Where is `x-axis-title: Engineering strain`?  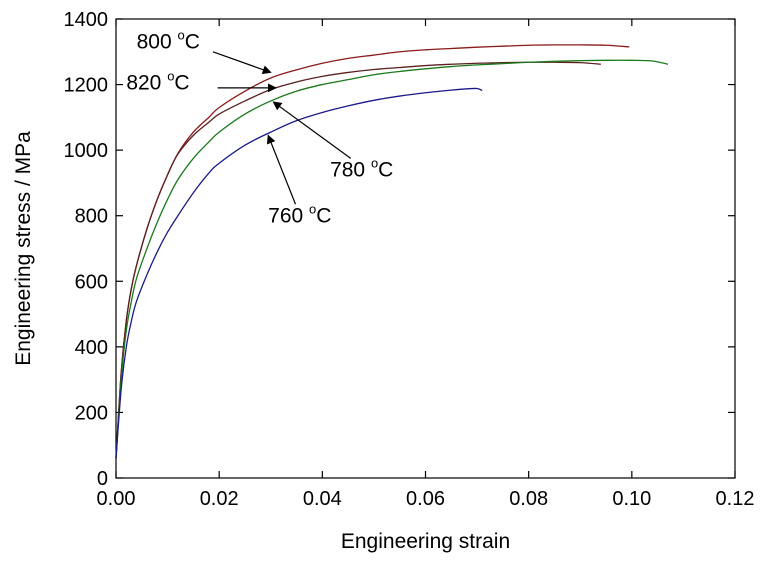 x-axis-title: Engineering strain is located at coordinates (425, 541).